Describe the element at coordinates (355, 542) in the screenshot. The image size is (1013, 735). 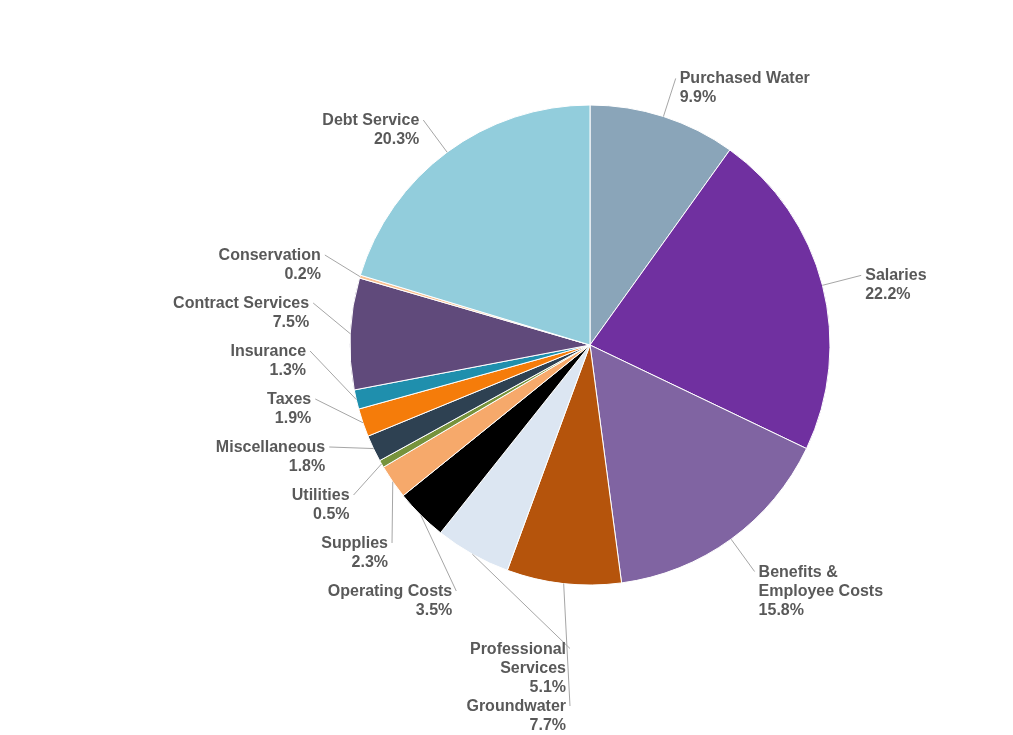
I see `slice-label: Supplies` at that location.